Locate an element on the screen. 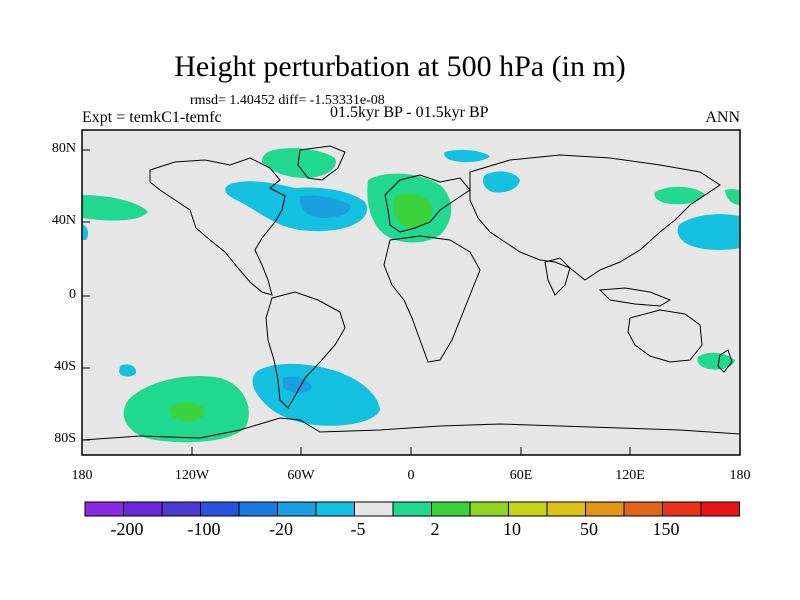 The image size is (800, 600). coastline-australia is located at coordinates (665, 336).